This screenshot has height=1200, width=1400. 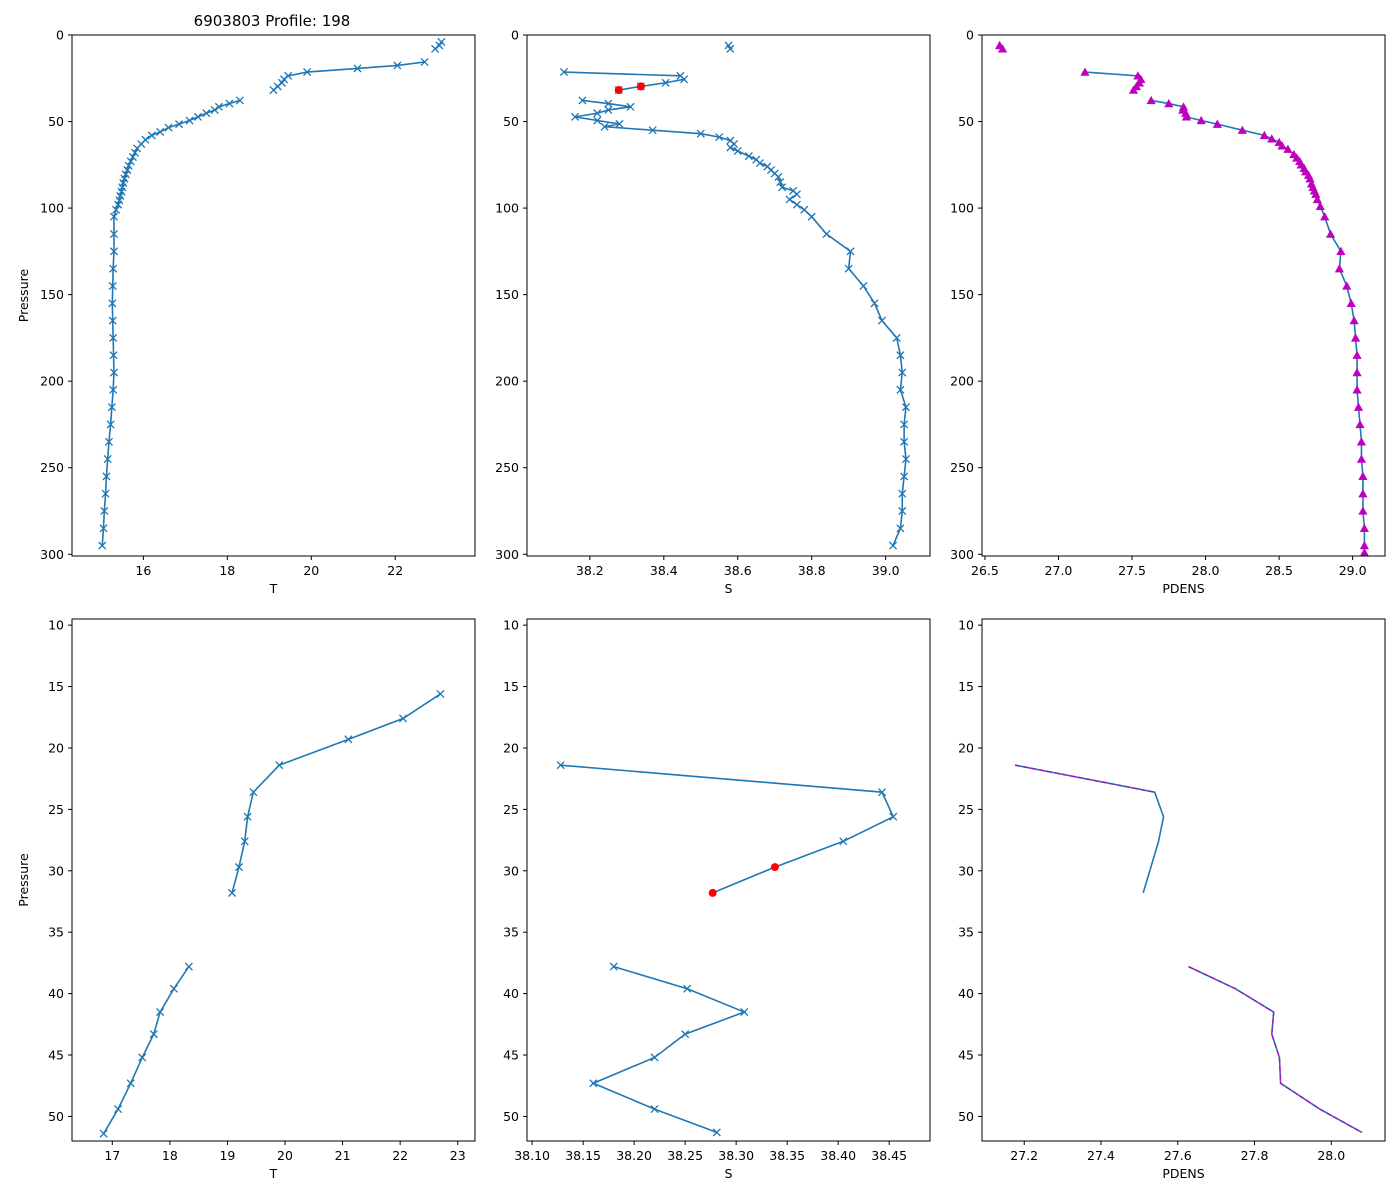 I want to click on x-tick-label: 27.8, so click(x=1255, y=1155).